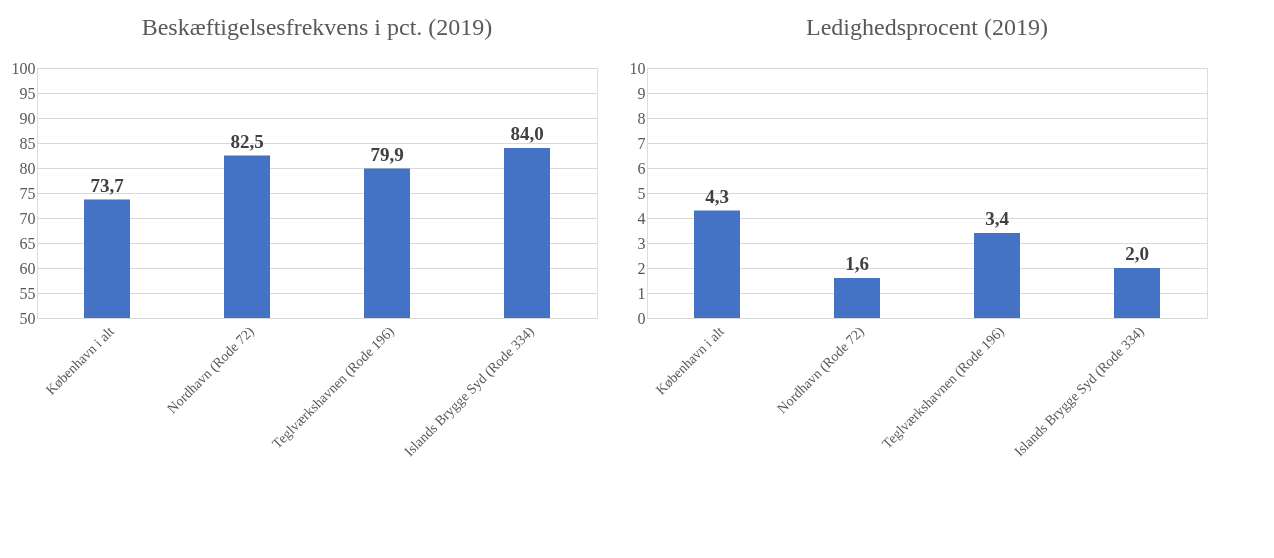 This screenshot has width=1274, height=558. What do you see at coordinates (23, 68) in the screenshot?
I see `y-tick-label: 100` at bounding box center [23, 68].